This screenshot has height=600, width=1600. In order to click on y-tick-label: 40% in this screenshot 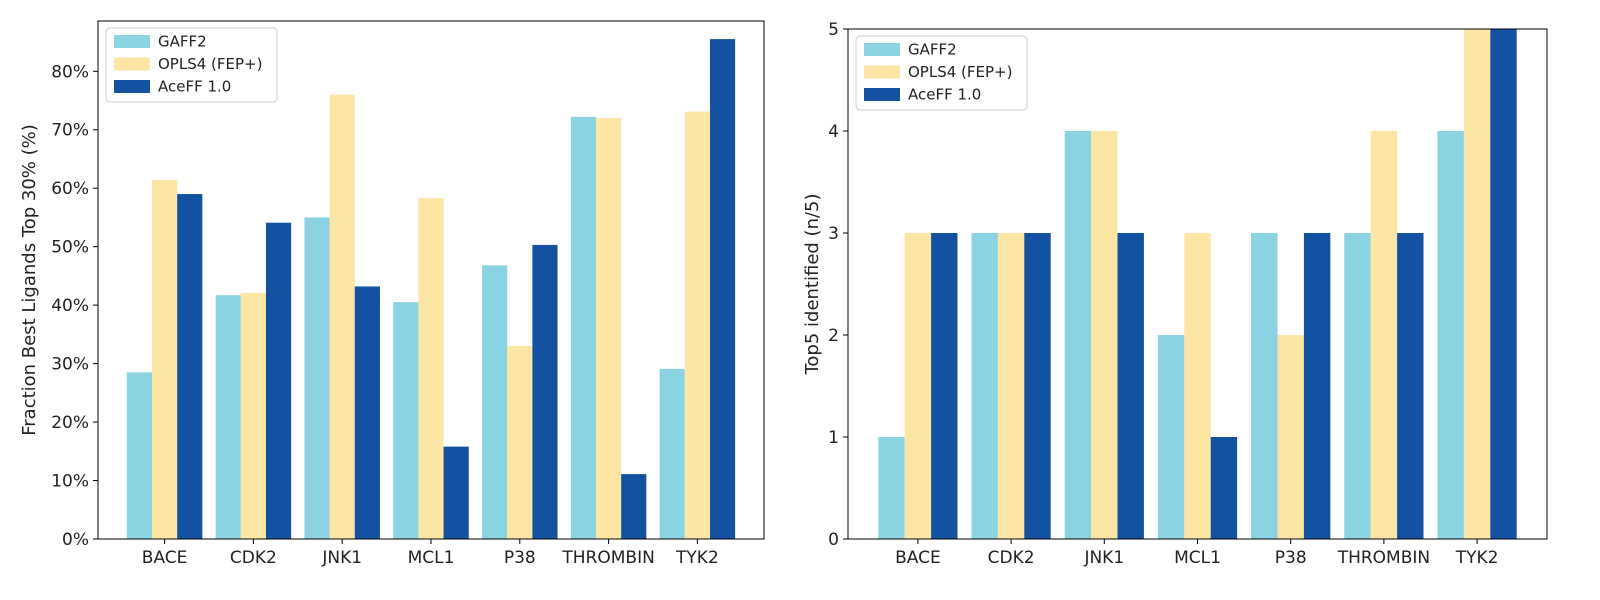, I will do `click(70, 306)`.